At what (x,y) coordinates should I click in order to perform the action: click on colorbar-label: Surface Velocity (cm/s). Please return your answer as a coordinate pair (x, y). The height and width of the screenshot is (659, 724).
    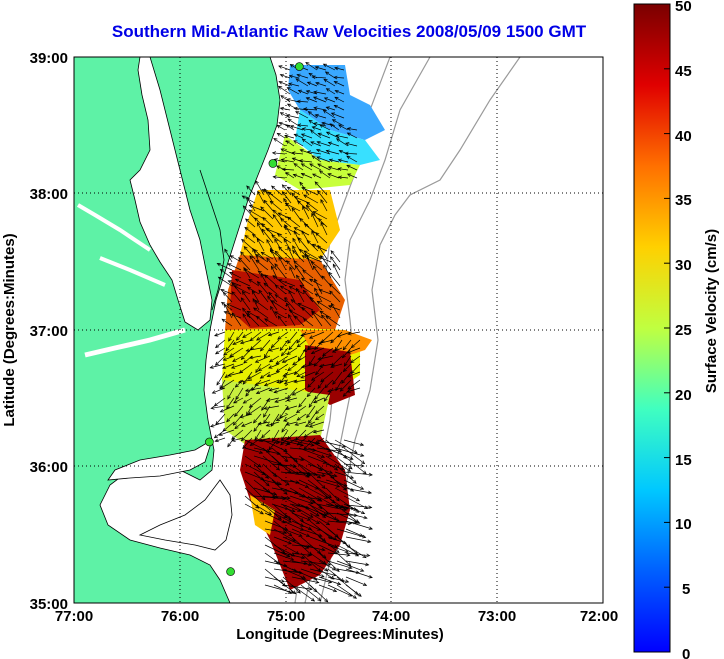
    Looking at the image, I should click on (711, 311).